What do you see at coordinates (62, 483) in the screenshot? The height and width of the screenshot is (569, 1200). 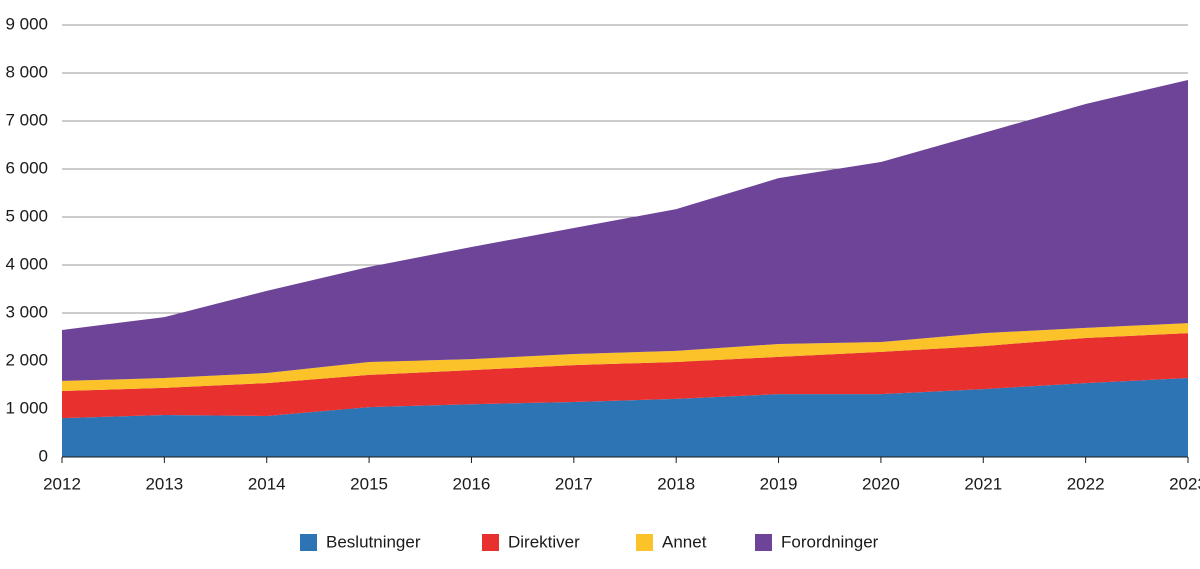 I see `x-tick-label: 2012` at bounding box center [62, 483].